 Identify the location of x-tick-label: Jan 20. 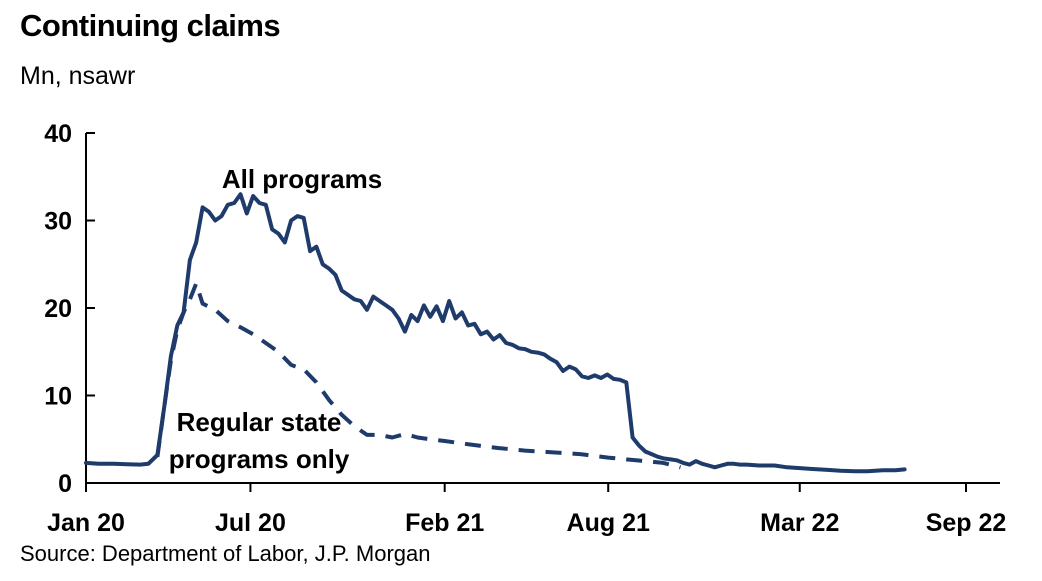
(86, 523).